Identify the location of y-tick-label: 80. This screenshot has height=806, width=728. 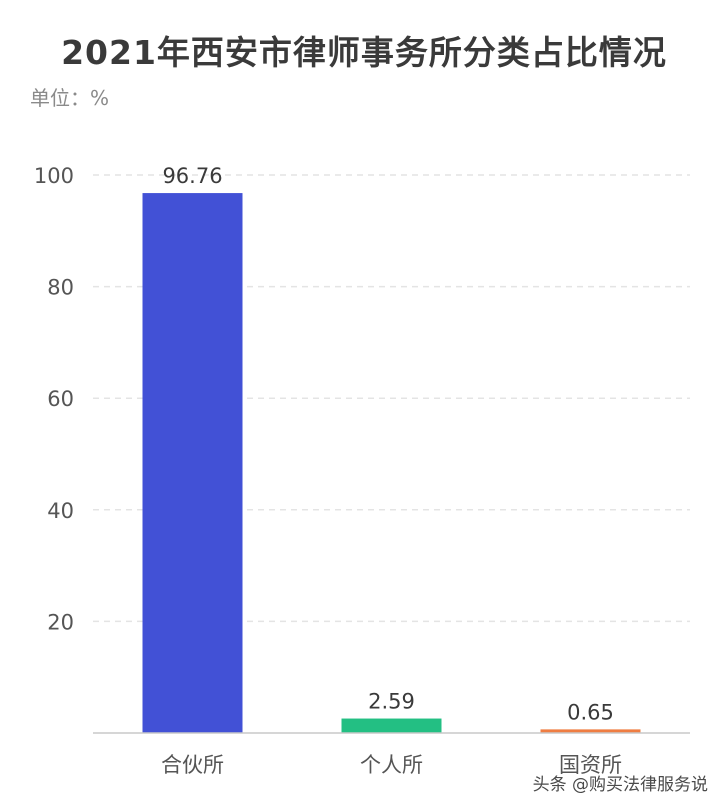
(60, 288).